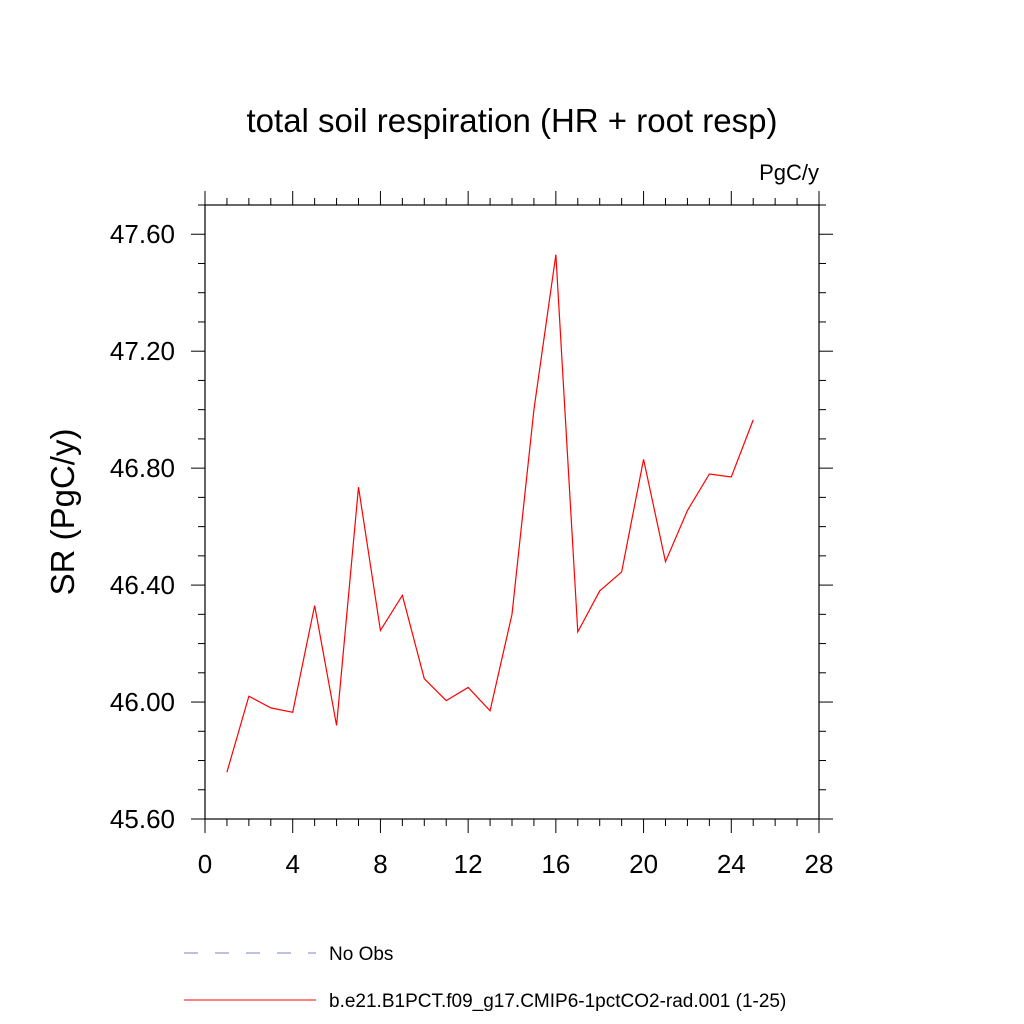  I want to click on x-tick-label: 8, so click(380, 864).